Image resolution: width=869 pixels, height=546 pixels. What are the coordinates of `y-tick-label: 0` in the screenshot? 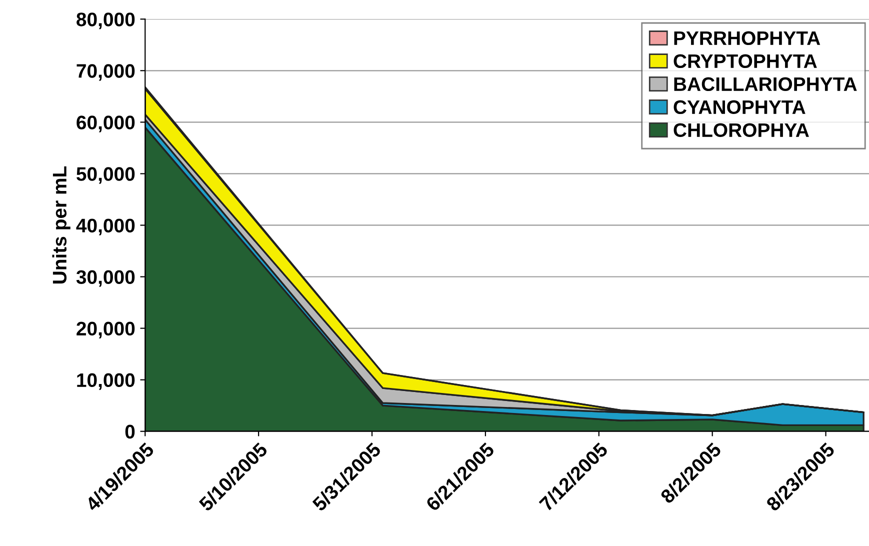 It's located at (130, 431).